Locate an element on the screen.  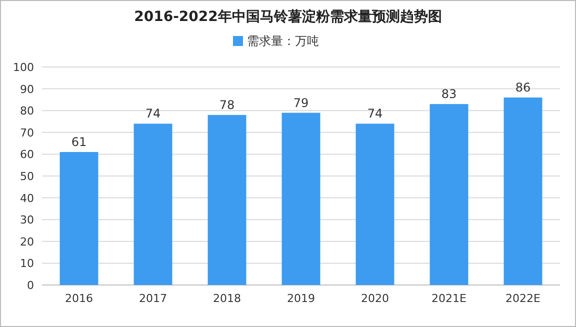
data-label: 86 is located at coordinates (523, 87).